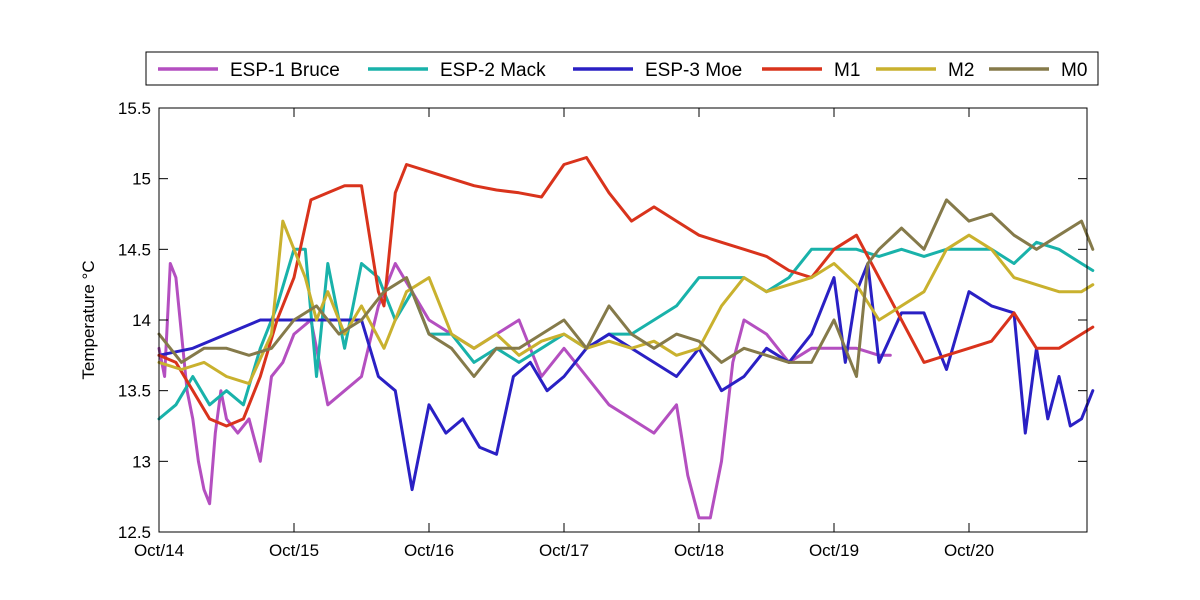 The width and height of the screenshot is (1200, 600). What do you see at coordinates (693, 70) in the screenshot?
I see `legend-label-2: ESP-3 Moe` at bounding box center [693, 70].